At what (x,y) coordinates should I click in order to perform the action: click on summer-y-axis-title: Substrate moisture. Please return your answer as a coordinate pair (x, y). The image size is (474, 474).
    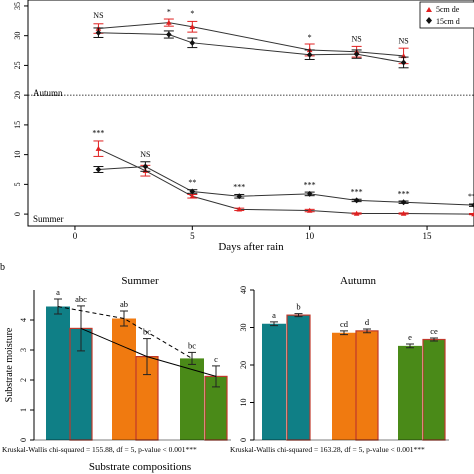
    Looking at the image, I should click on (9, 364).